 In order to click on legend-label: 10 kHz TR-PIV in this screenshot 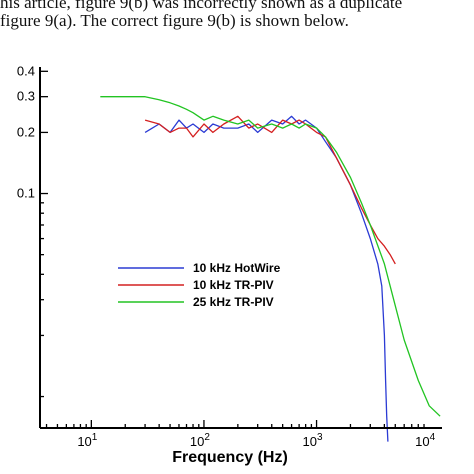, I will do `click(233, 285)`.